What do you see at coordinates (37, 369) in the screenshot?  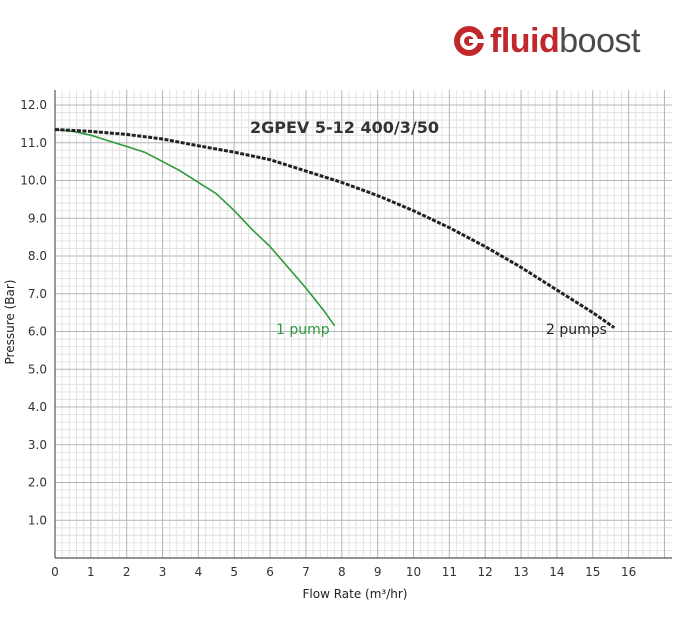 I see `y-tick-label: 5.0` at bounding box center [37, 369].